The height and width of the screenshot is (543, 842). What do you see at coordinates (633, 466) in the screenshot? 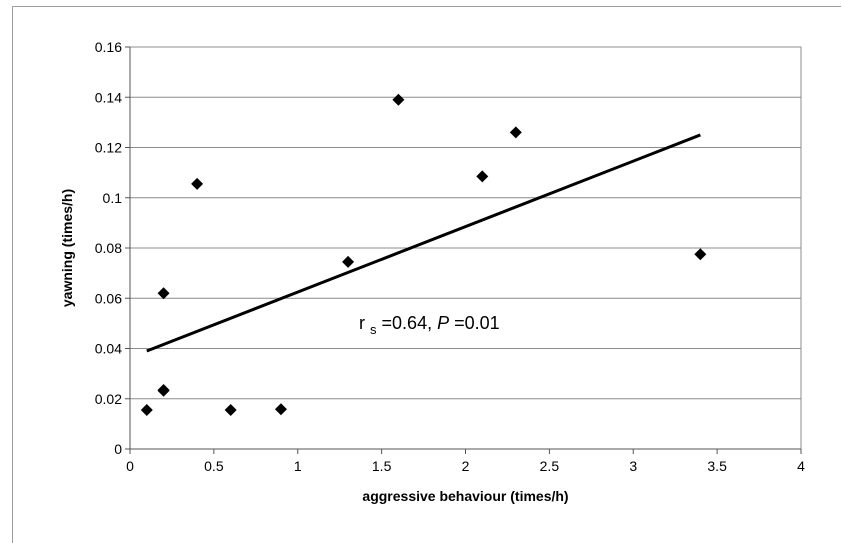
I see `x-tick-label: 3` at bounding box center [633, 466].